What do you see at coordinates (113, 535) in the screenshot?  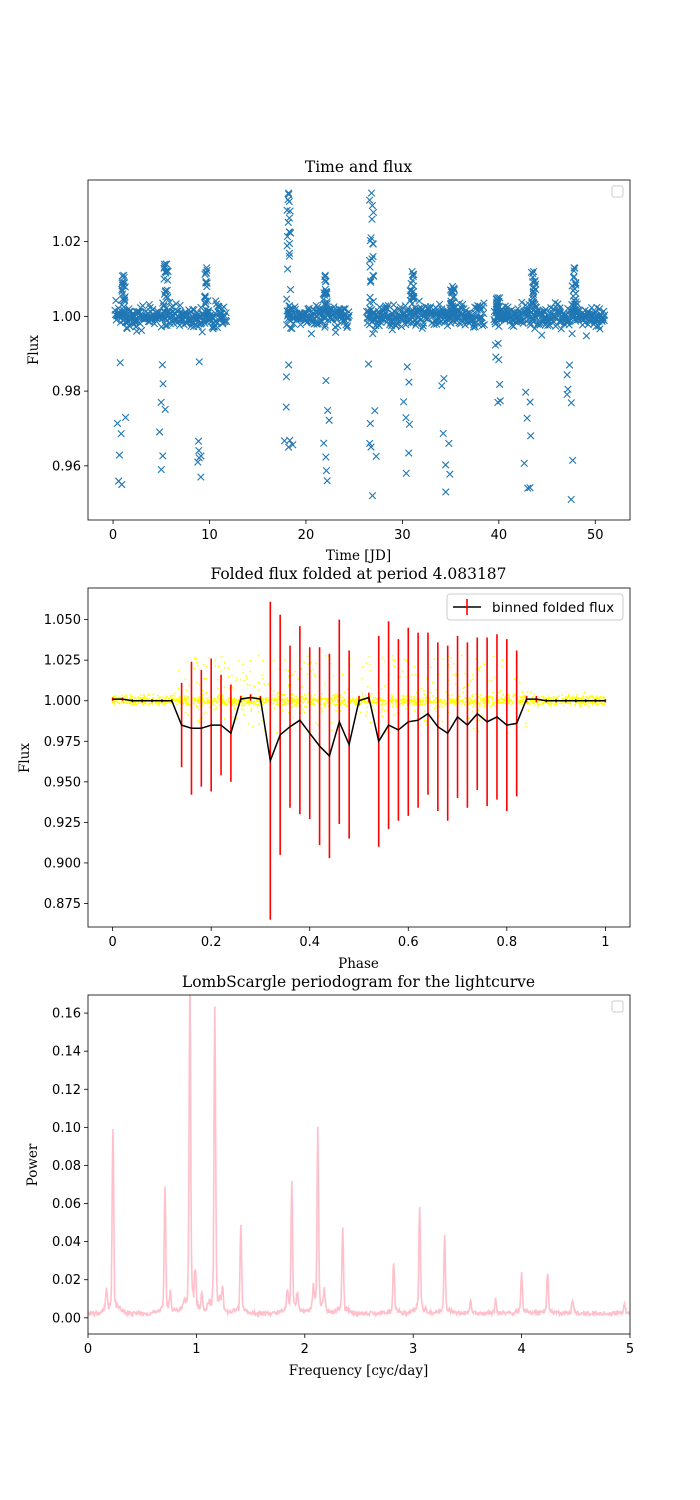 I see `time-flux-xtick-label: 0` at bounding box center [113, 535].